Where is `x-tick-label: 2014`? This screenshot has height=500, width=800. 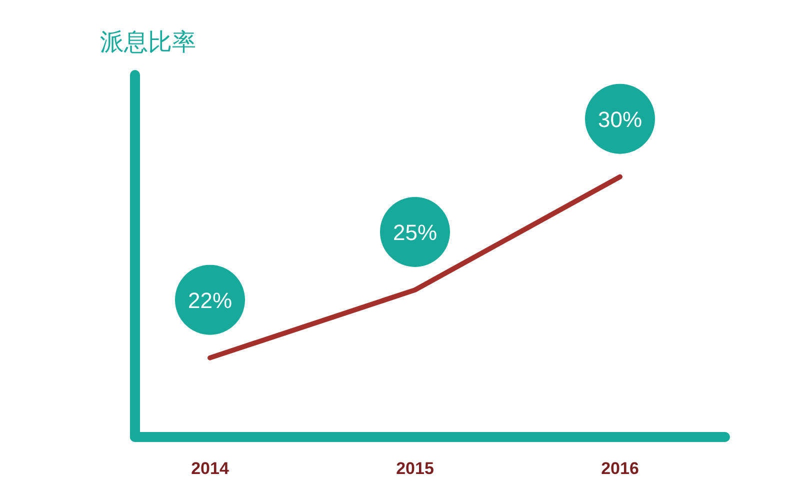
x-tick-label: 2014 is located at coordinates (210, 468).